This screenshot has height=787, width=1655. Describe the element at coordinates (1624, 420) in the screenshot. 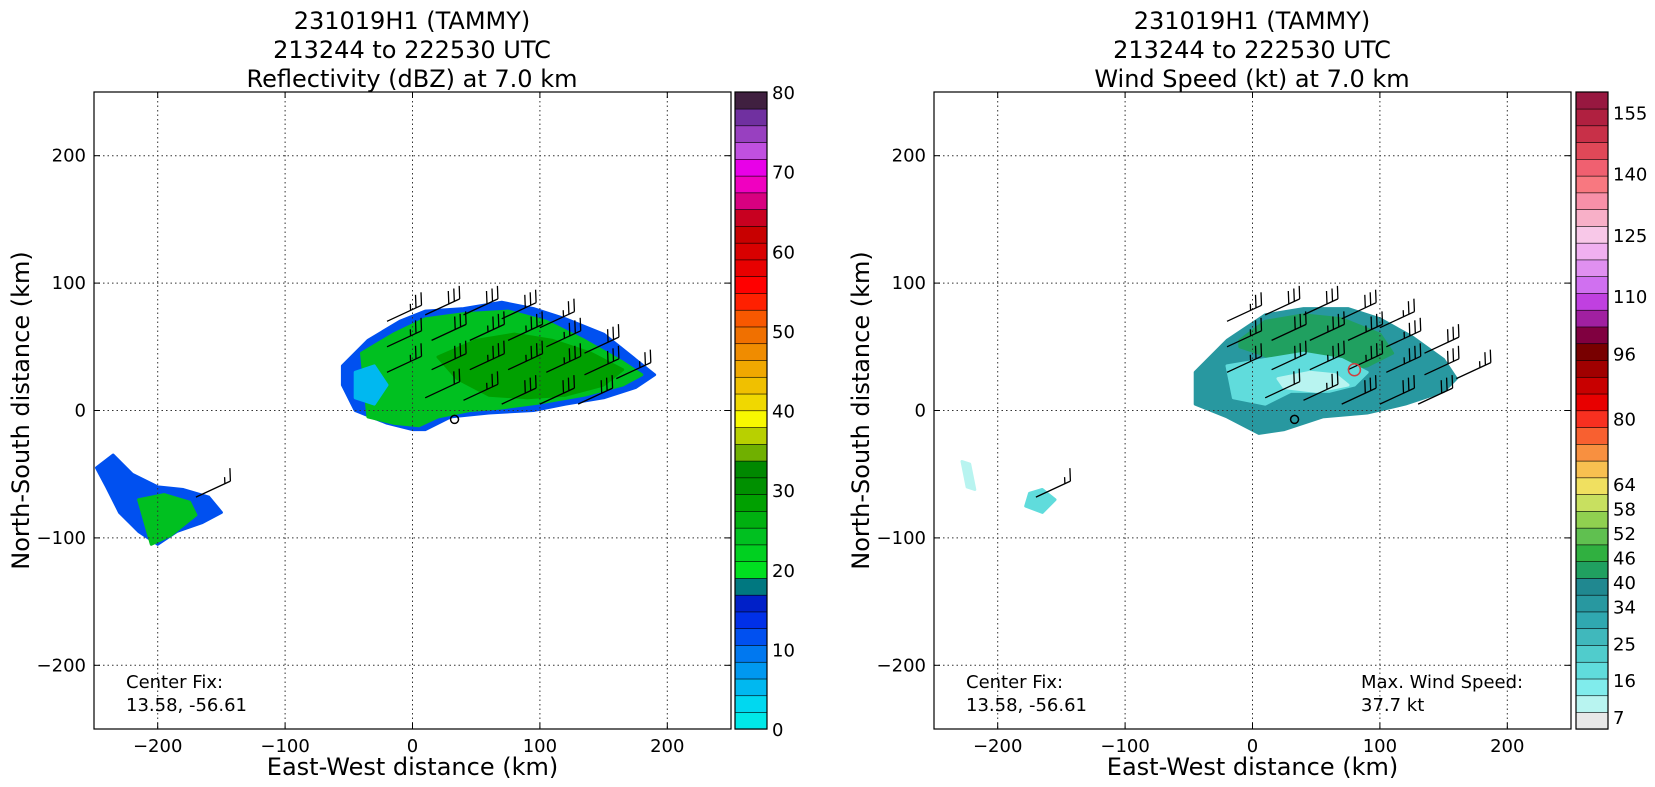

I see `colorbar-tick-label: 80` at that location.